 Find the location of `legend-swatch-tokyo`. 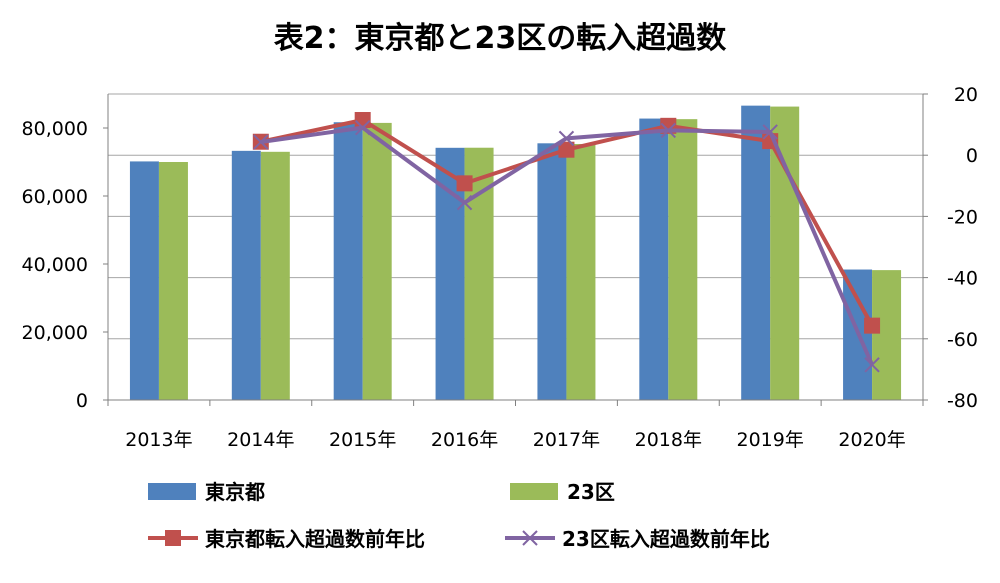

legend-swatch-tokyo is located at coordinates (172, 491).